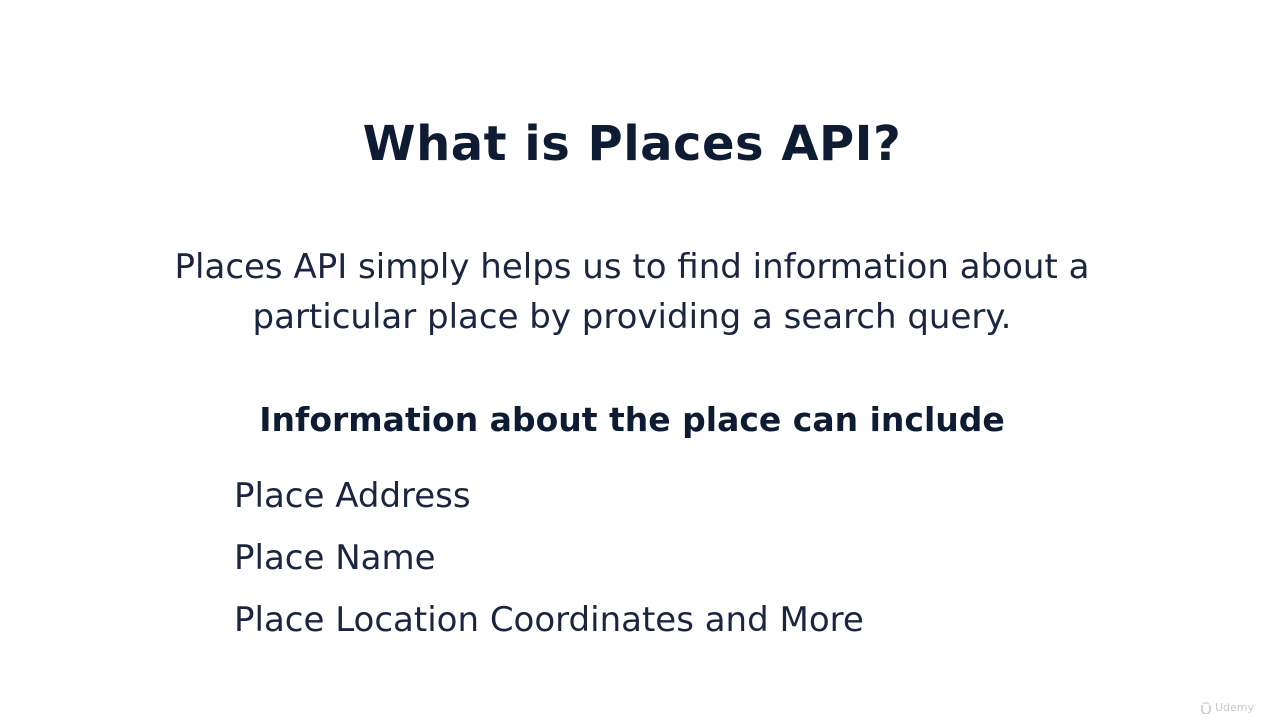  I want to click on slide-subheading: Information about the place can include, so click(632, 419).